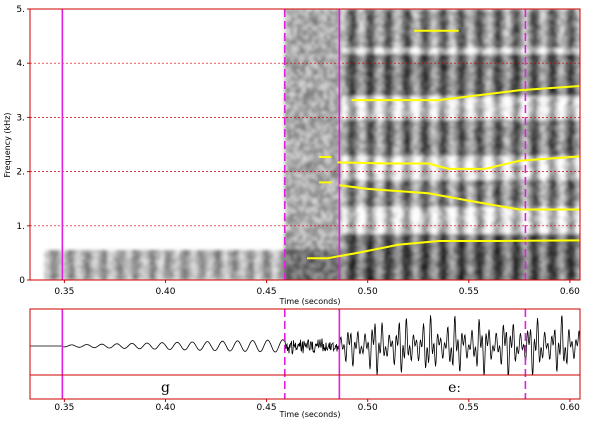 This screenshot has height=425, width=590. What do you see at coordinates (309, 414) in the screenshot?
I see `time-axis-label-bottom: Time (seconds)` at bounding box center [309, 414].